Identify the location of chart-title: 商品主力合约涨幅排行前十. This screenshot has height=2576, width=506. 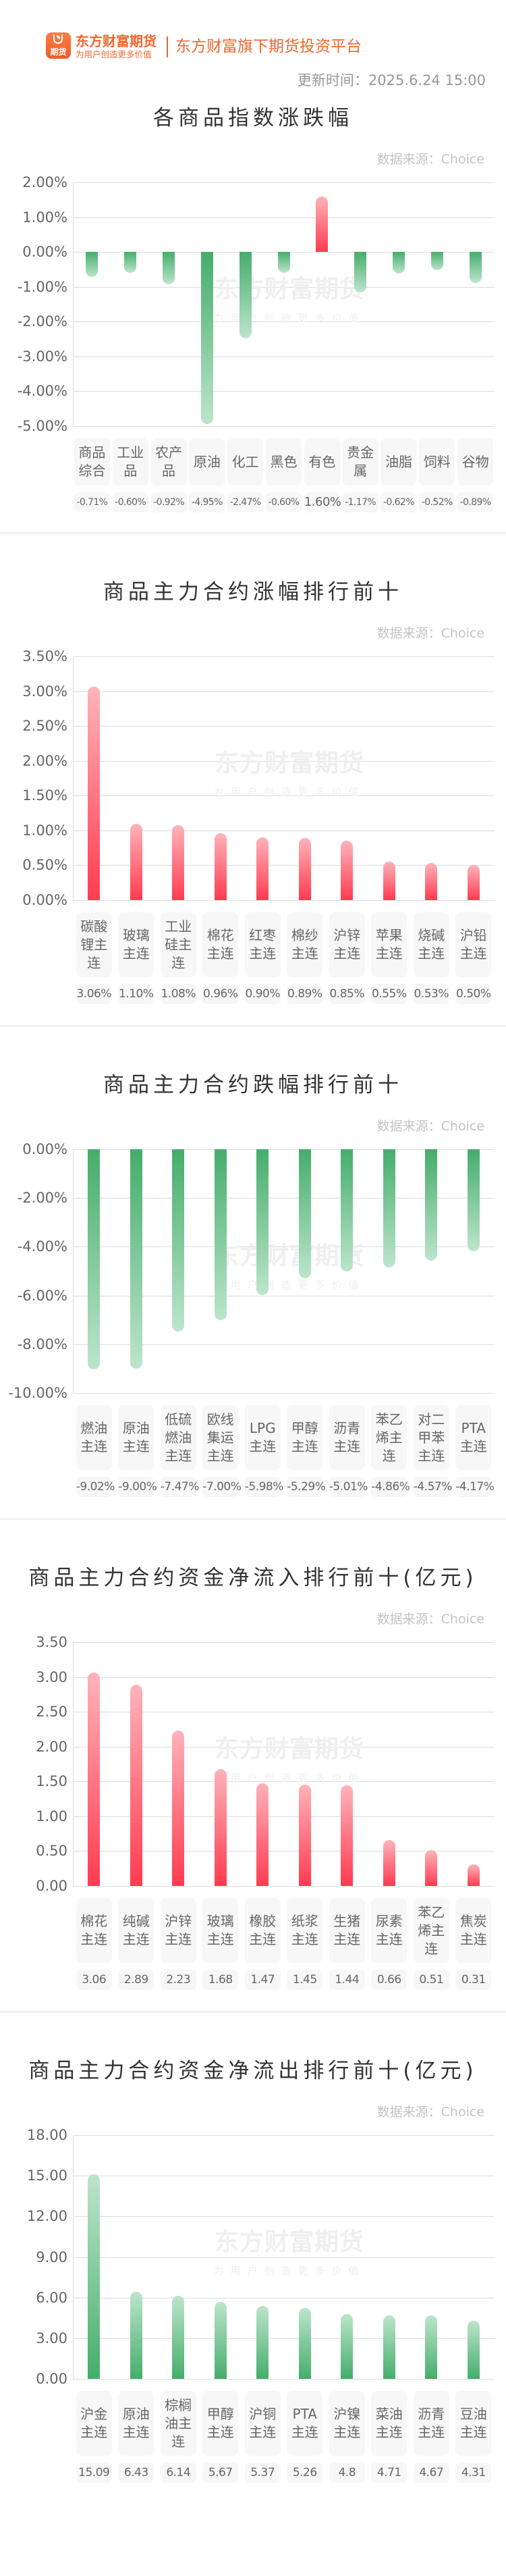
(253, 592).